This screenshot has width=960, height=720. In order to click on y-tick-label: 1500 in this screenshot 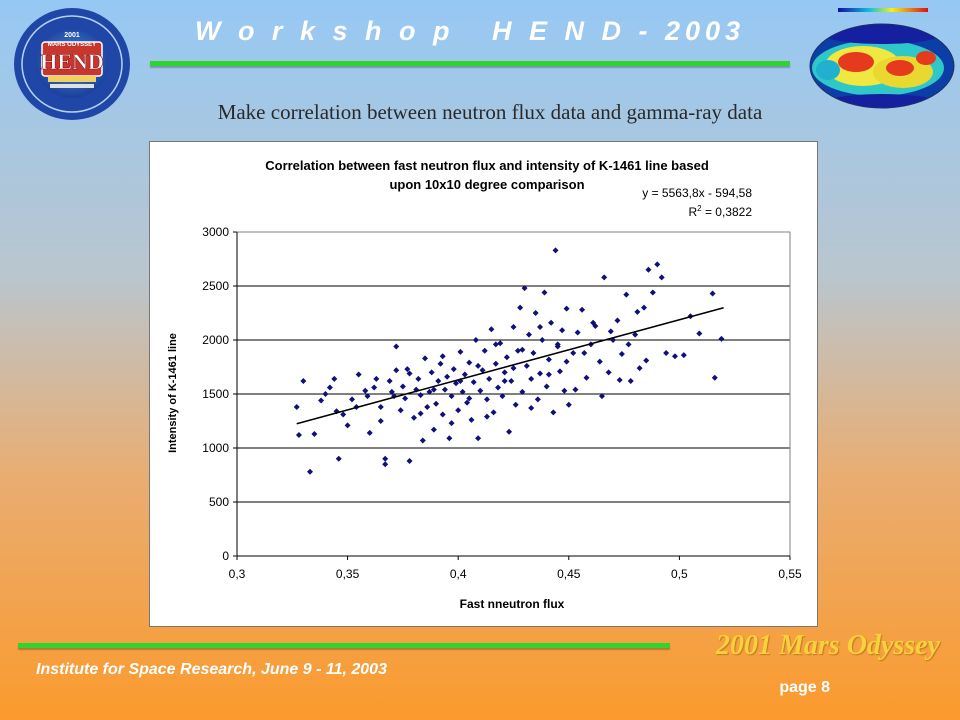, I will do `click(215, 394)`.